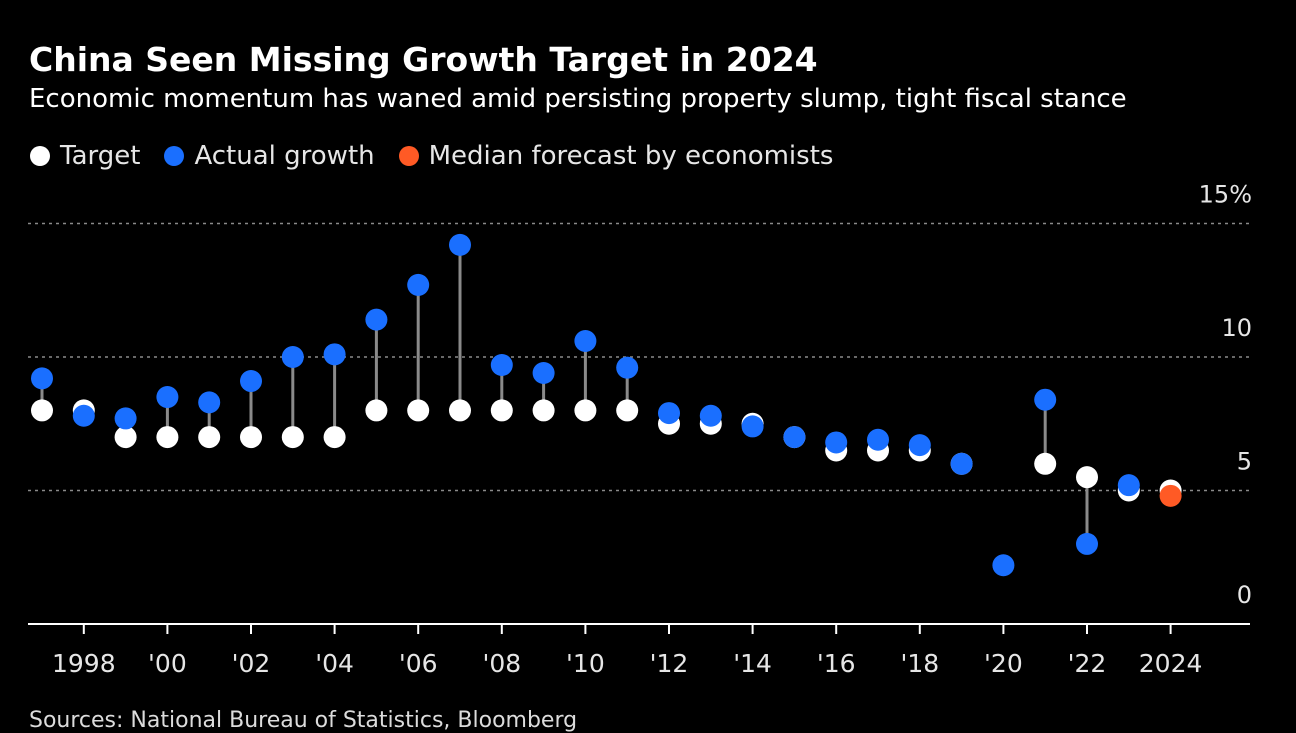  I want to click on legend-target-label: Target, so click(100, 156).